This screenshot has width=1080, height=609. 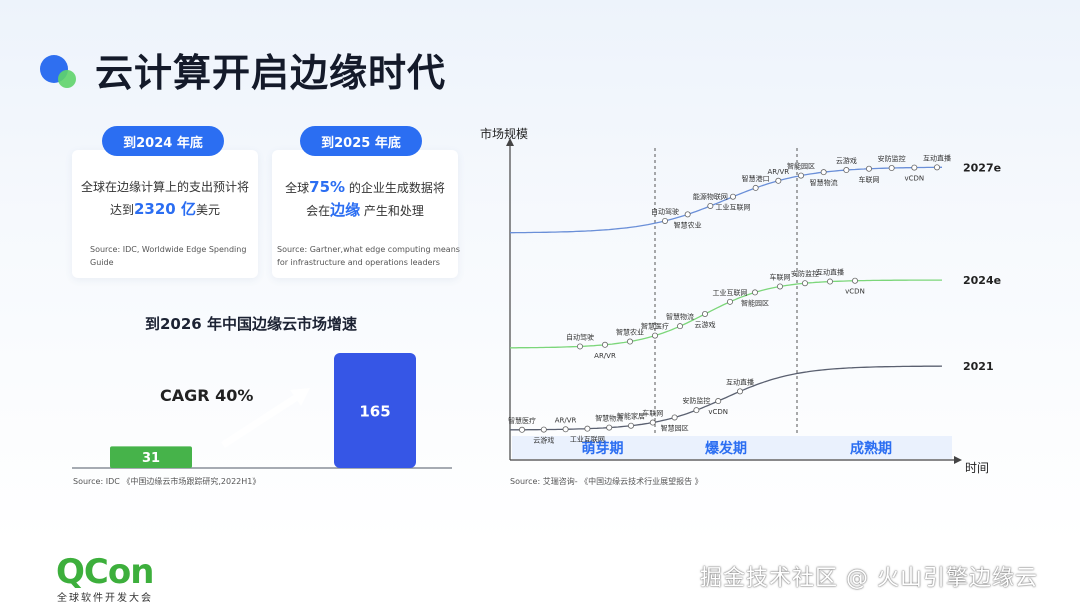 I want to click on watermark: 掘金技术社区 @ 火山引擎边缘云, so click(x=869, y=578).